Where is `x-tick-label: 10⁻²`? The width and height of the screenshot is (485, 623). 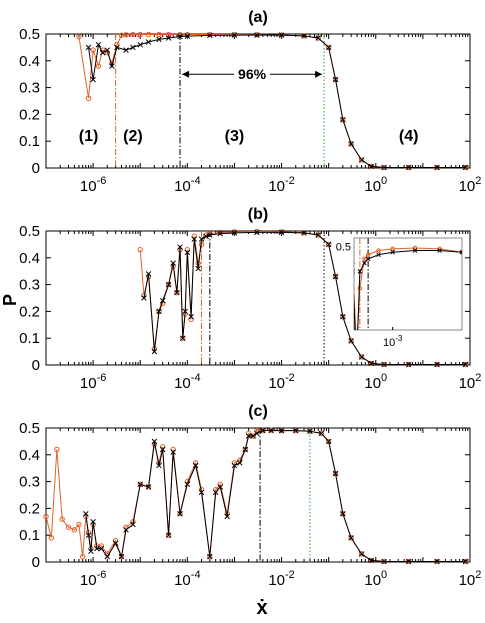
x-tick-label: 10⁻² is located at coordinates (281, 579).